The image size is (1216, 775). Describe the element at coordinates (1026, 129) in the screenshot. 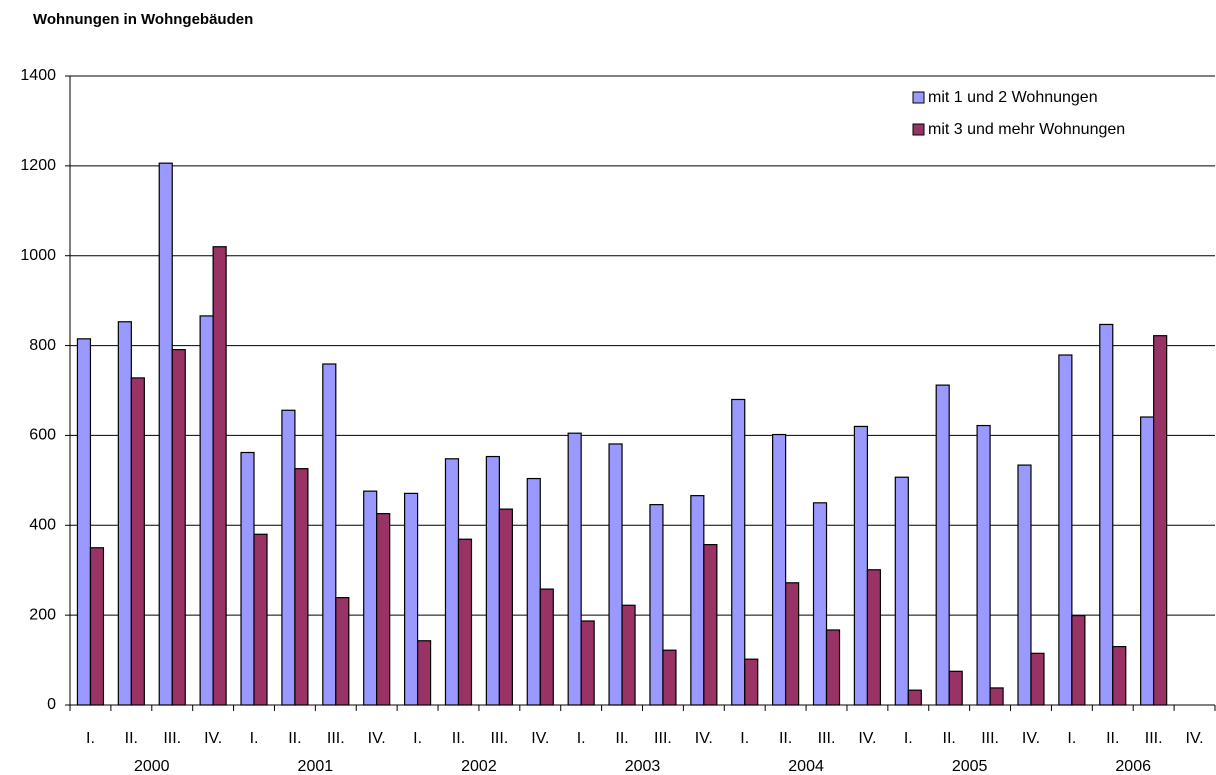

I see `legend-label: mit 3 und mehr Wohnungen` at that location.